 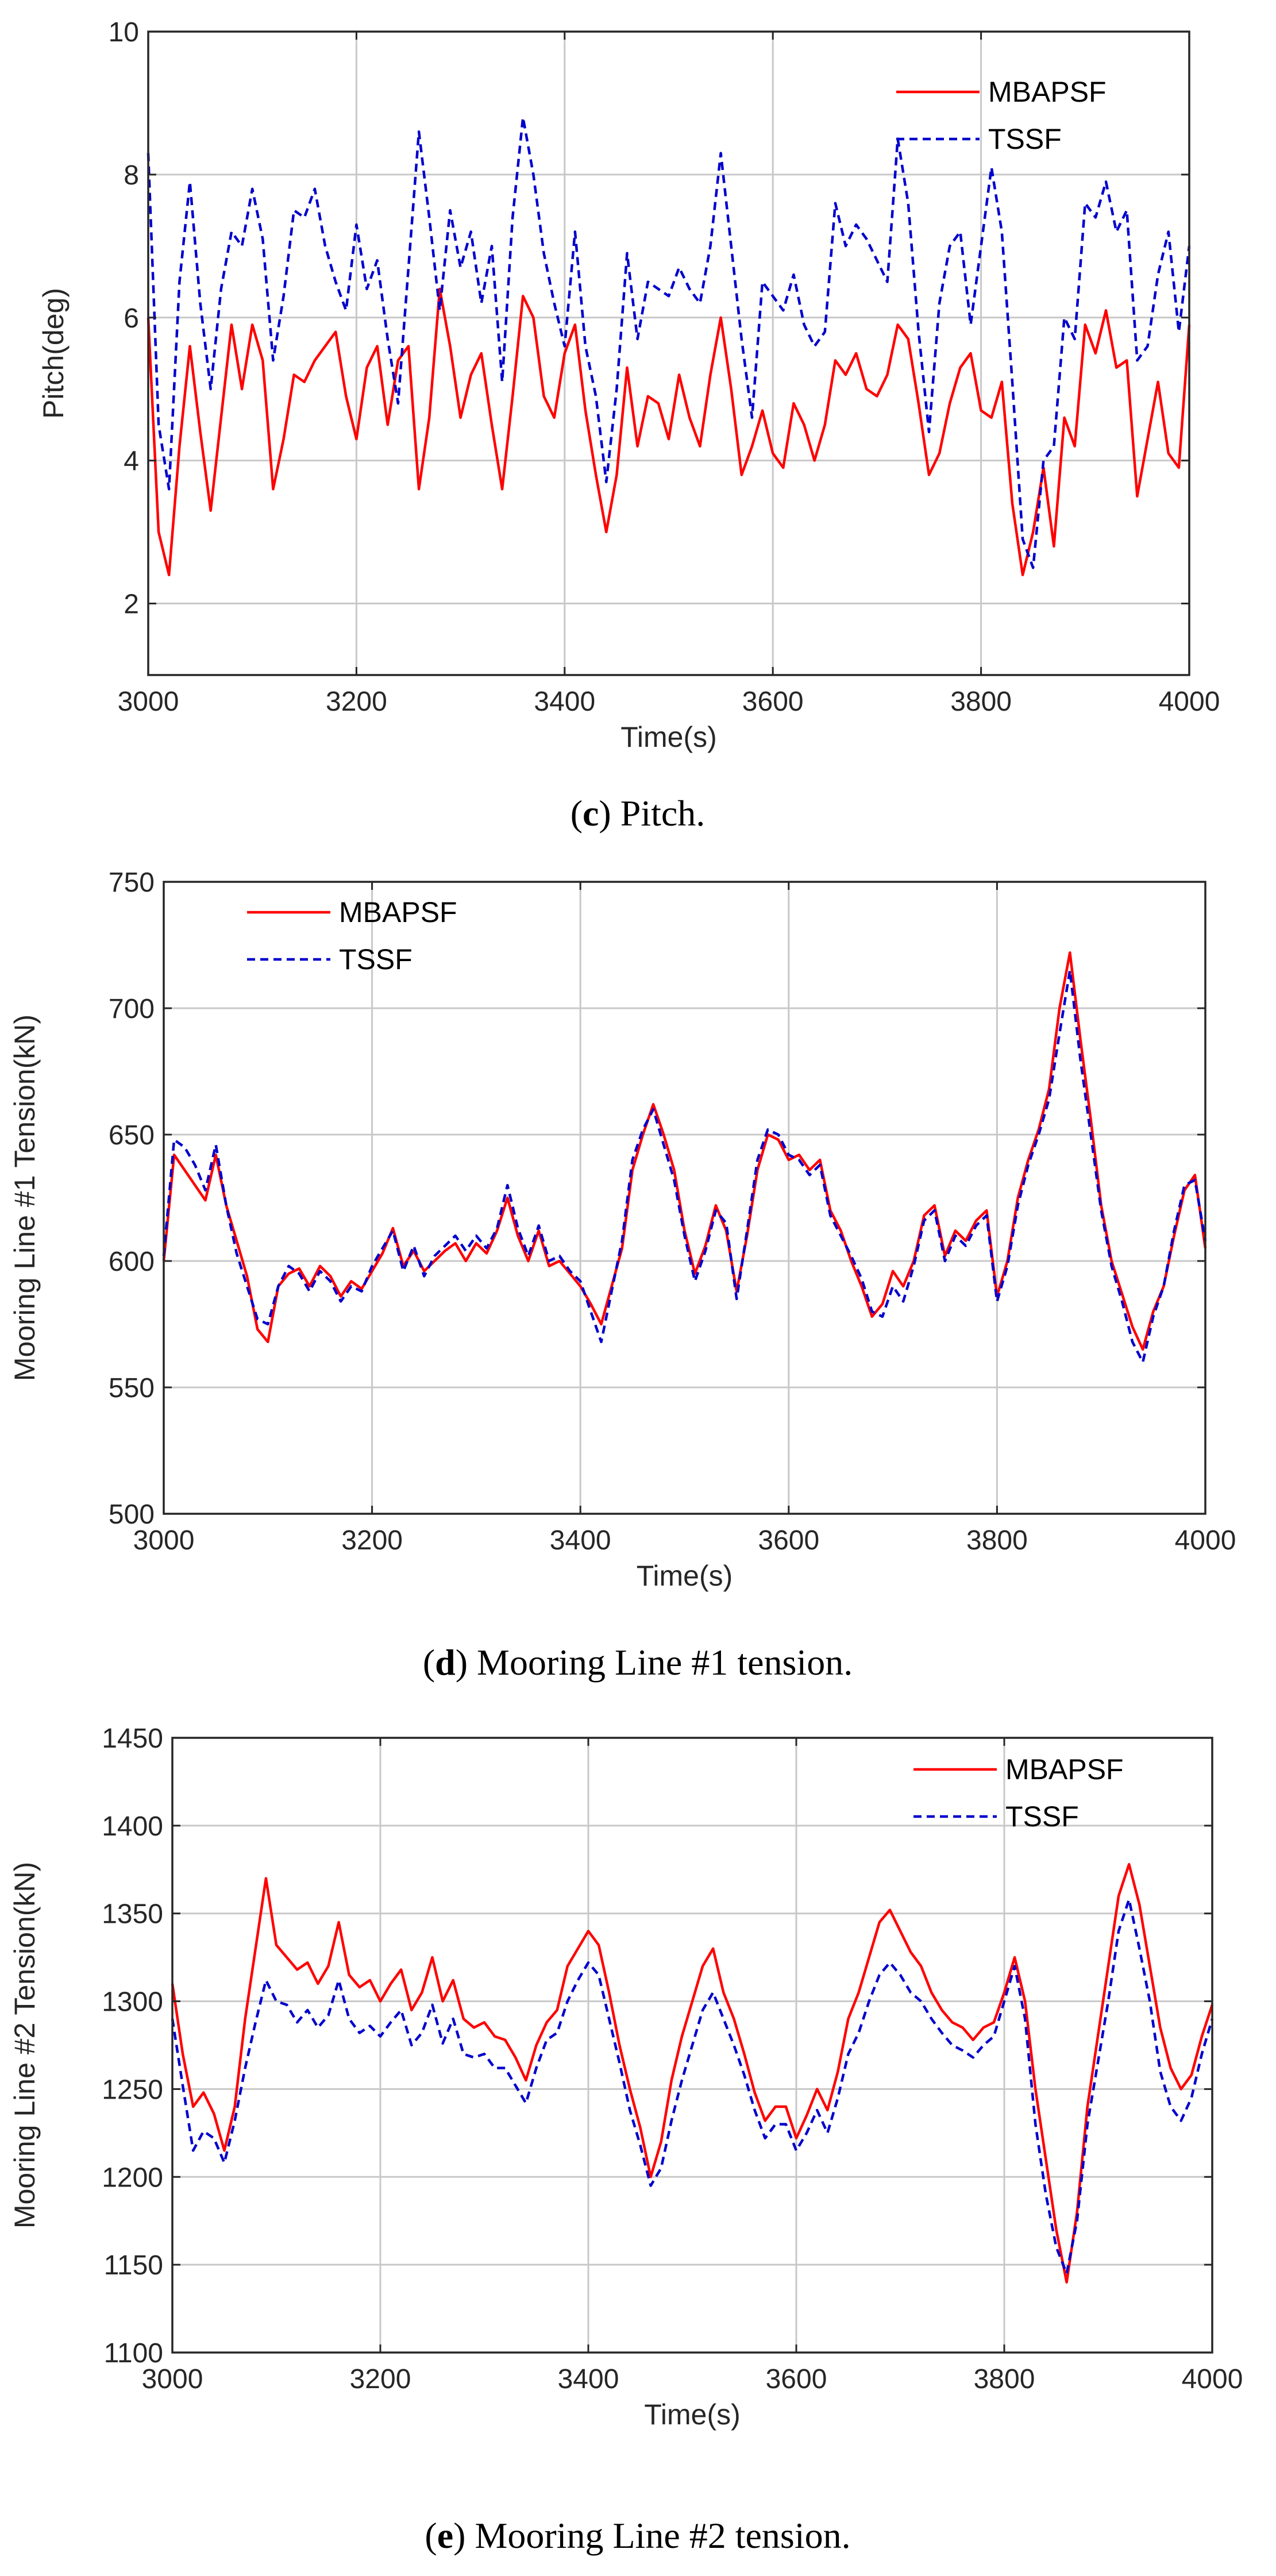 I want to click on caption-d: (d) Mooring Line #1 tension., so click(x=638, y=1663).